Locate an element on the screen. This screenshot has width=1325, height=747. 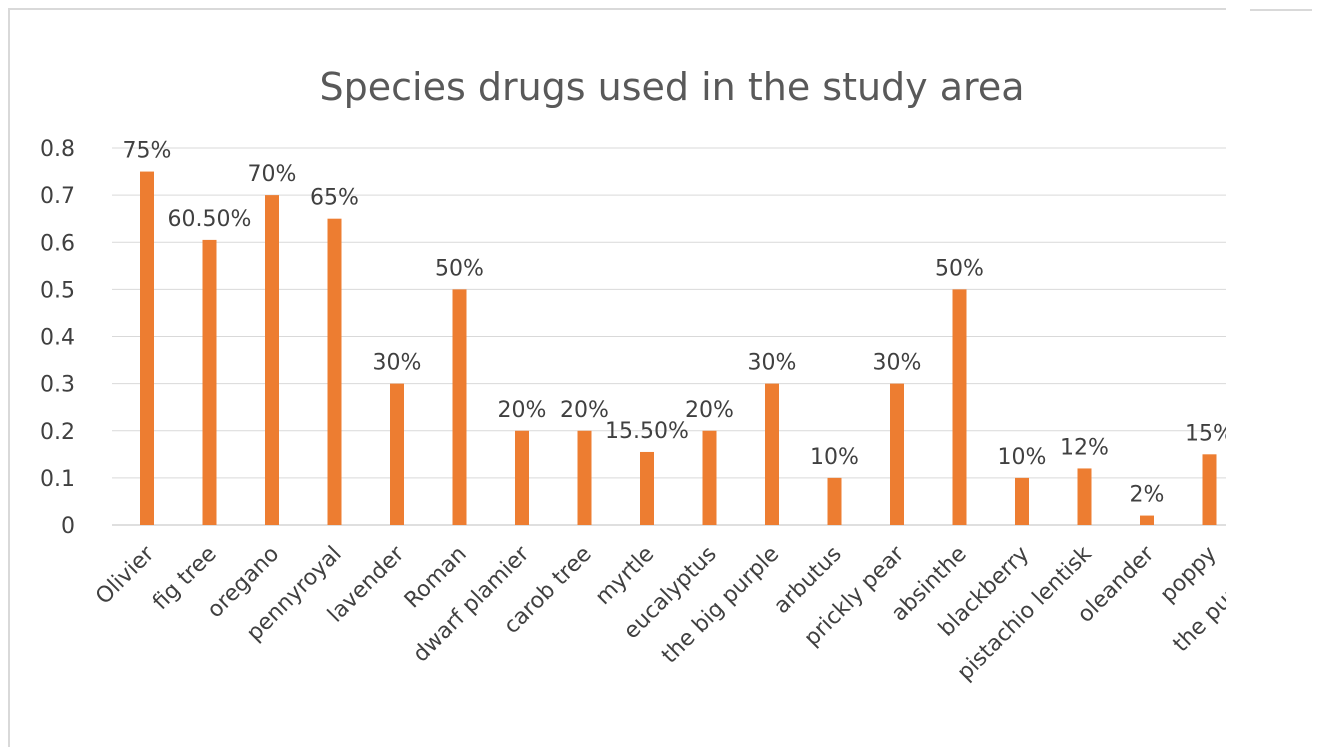
y-tick-label: 0.2 is located at coordinates (57, 432).